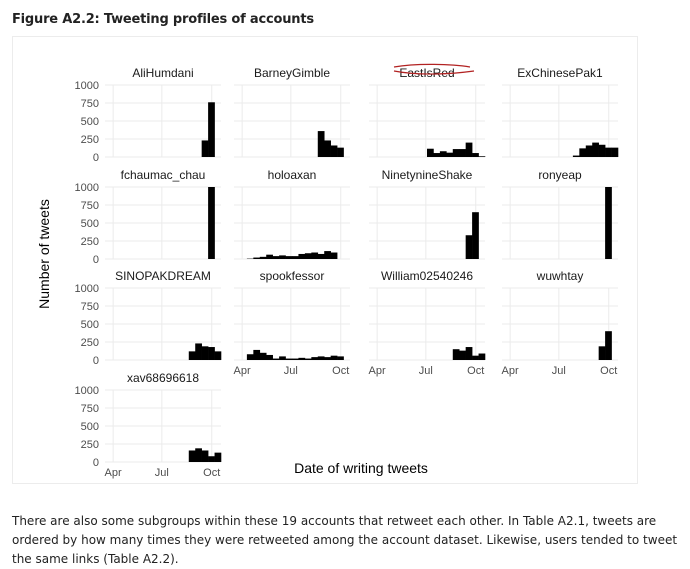  What do you see at coordinates (292, 175) in the screenshot?
I see `panel-title-holoaxan: holoaxan` at bounding box center [292, 175].